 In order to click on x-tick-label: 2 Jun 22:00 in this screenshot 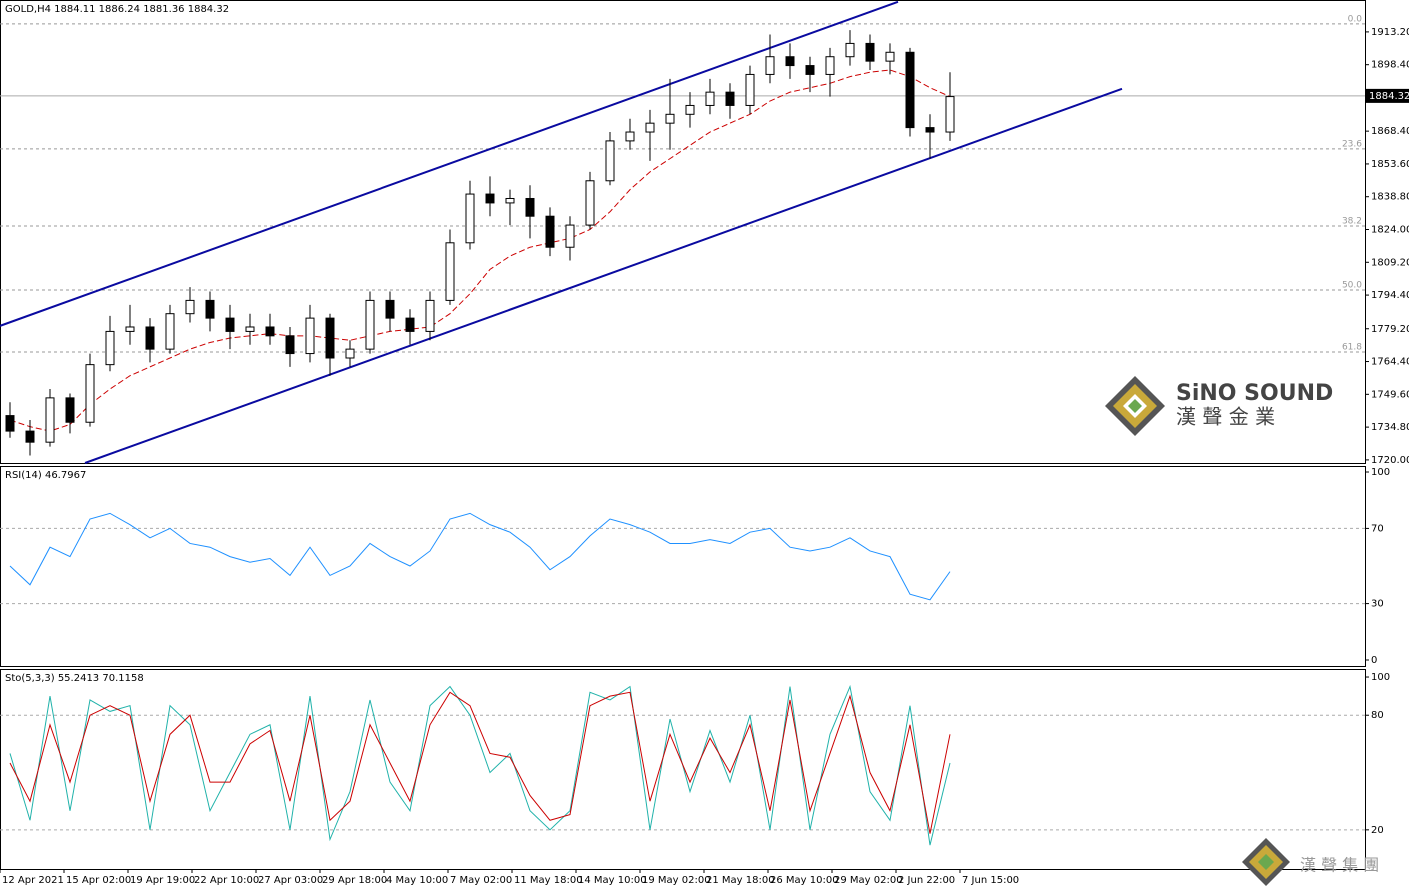, I will do `click(926, 880)`.